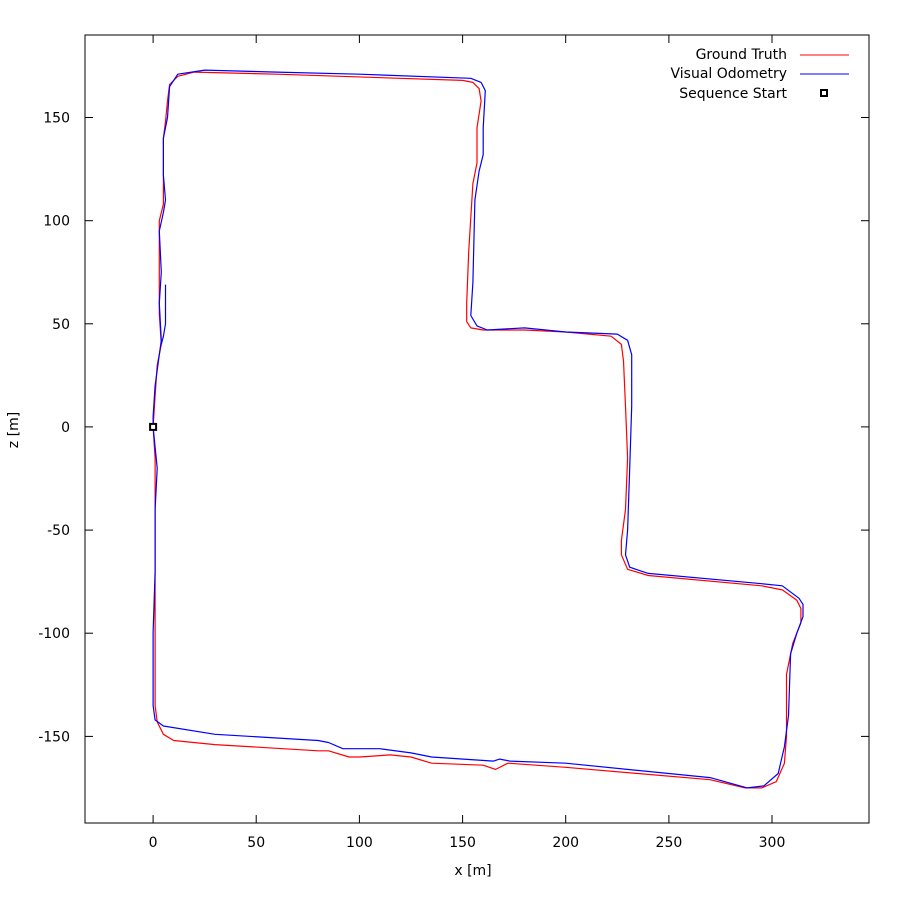 This screenshot has width=900, height=900. What do you see at coordinates (733, 94) in the screenshot?
I see `legend-label-sequence-start: Sequence Start` at bounding box center [733, 94].